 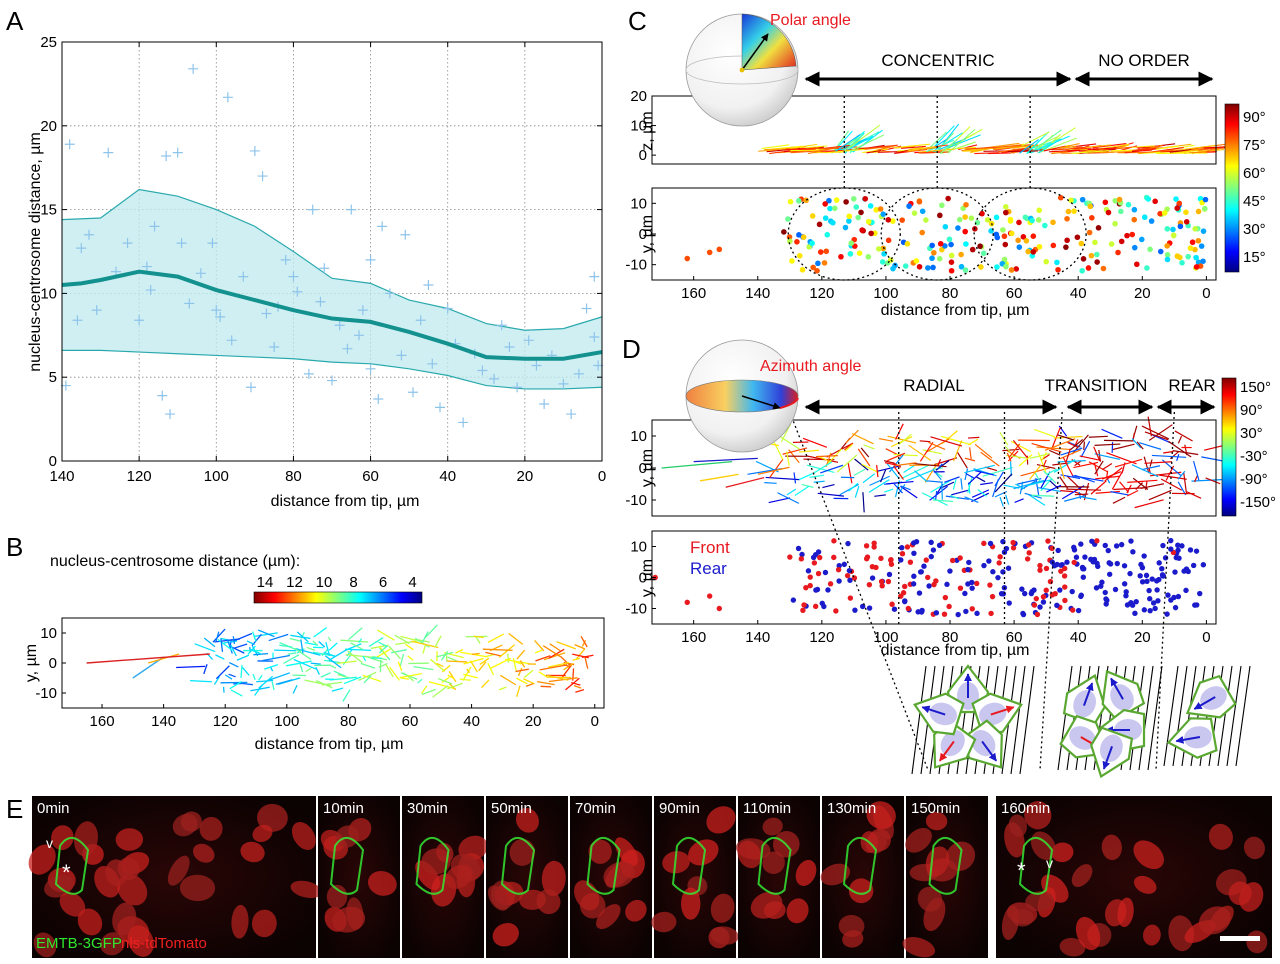 I want to click on timelapse-frame: 90min, so click(x=695, y=877).